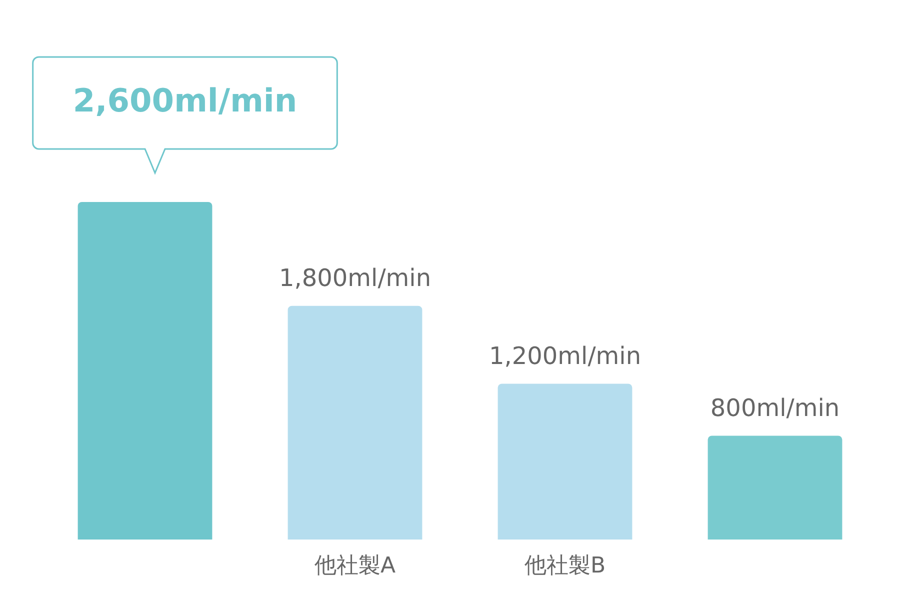  Describe the element at coordinates (775, 408) in the screenshot. I see `data-label: 800ml/min` at that location.